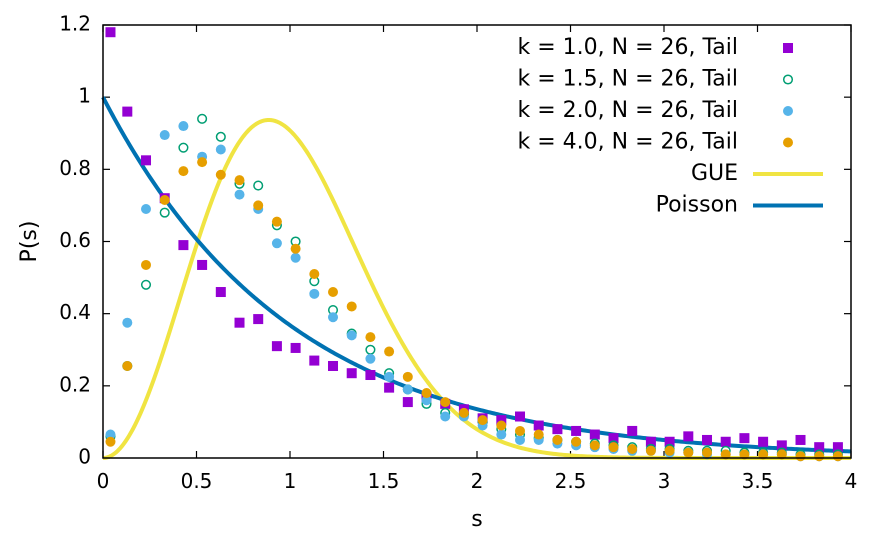 The height and width of the screenshot is (534, 889). What do you see at coordinates (84, 457) in the screenshot?
I see `y-tick-label: 0` at bounding box center [84, 457].